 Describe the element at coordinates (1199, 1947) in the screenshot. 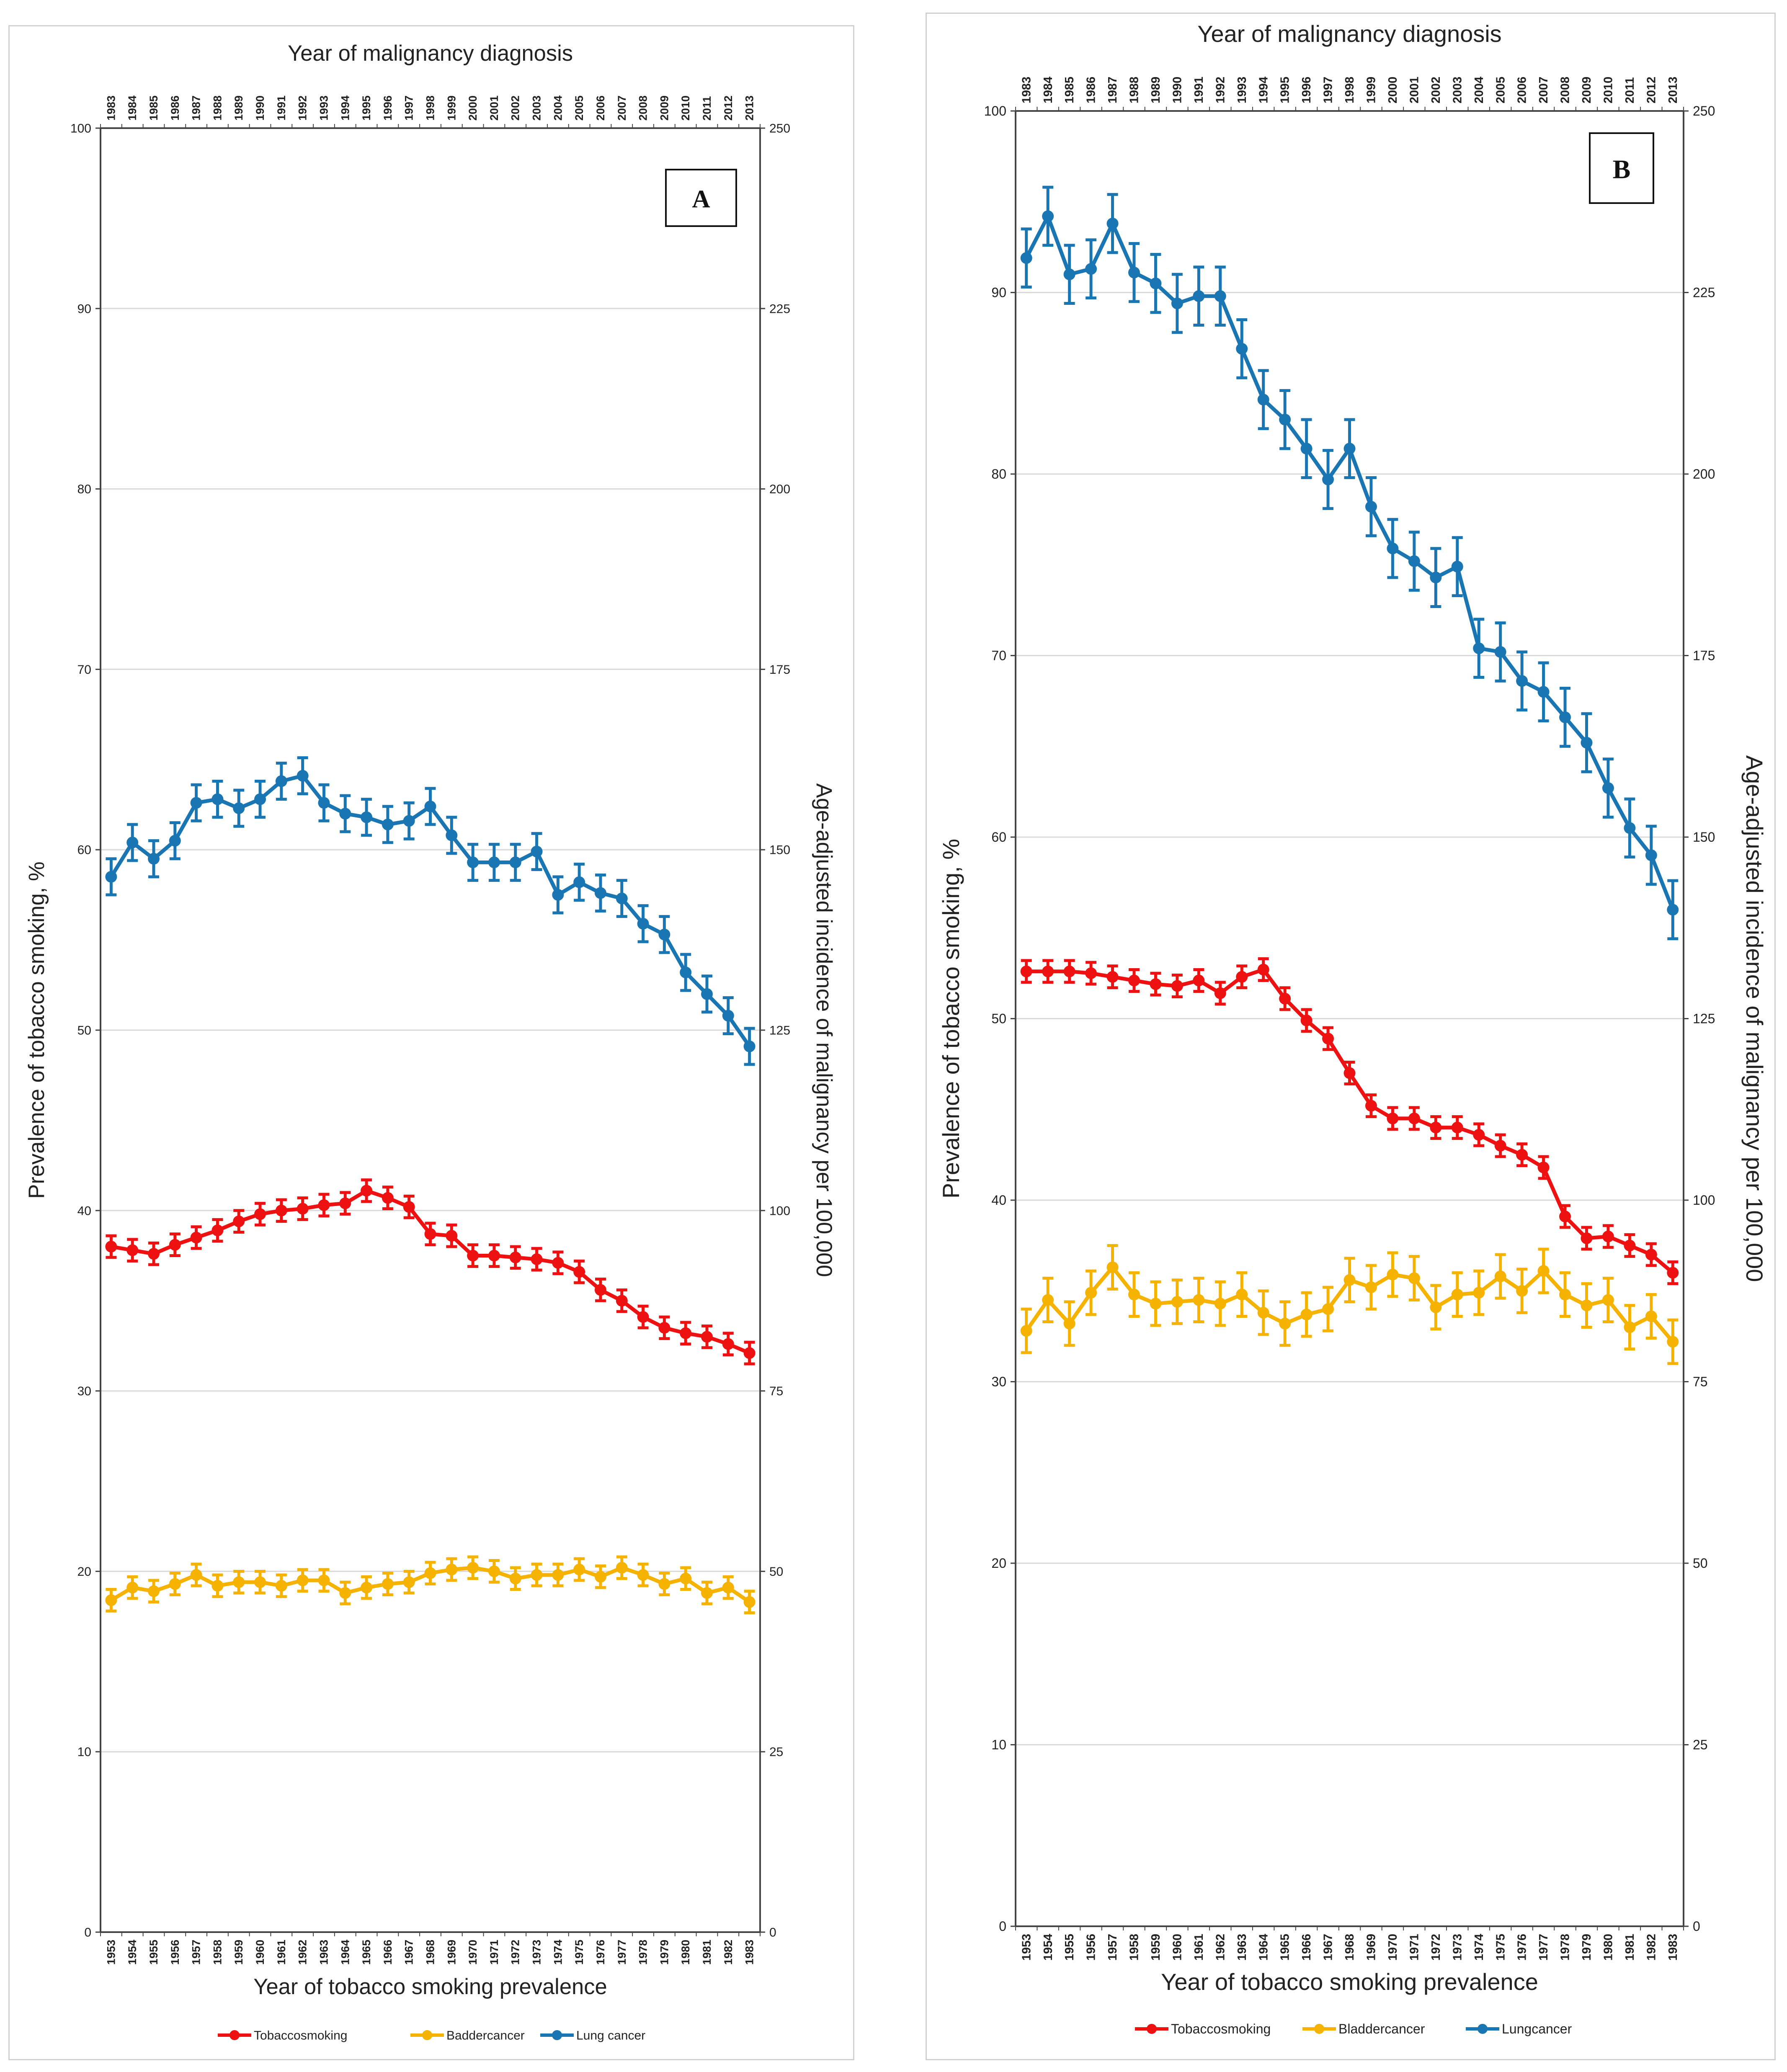

I see `x-bottom-tick-label: 1961` at that location.